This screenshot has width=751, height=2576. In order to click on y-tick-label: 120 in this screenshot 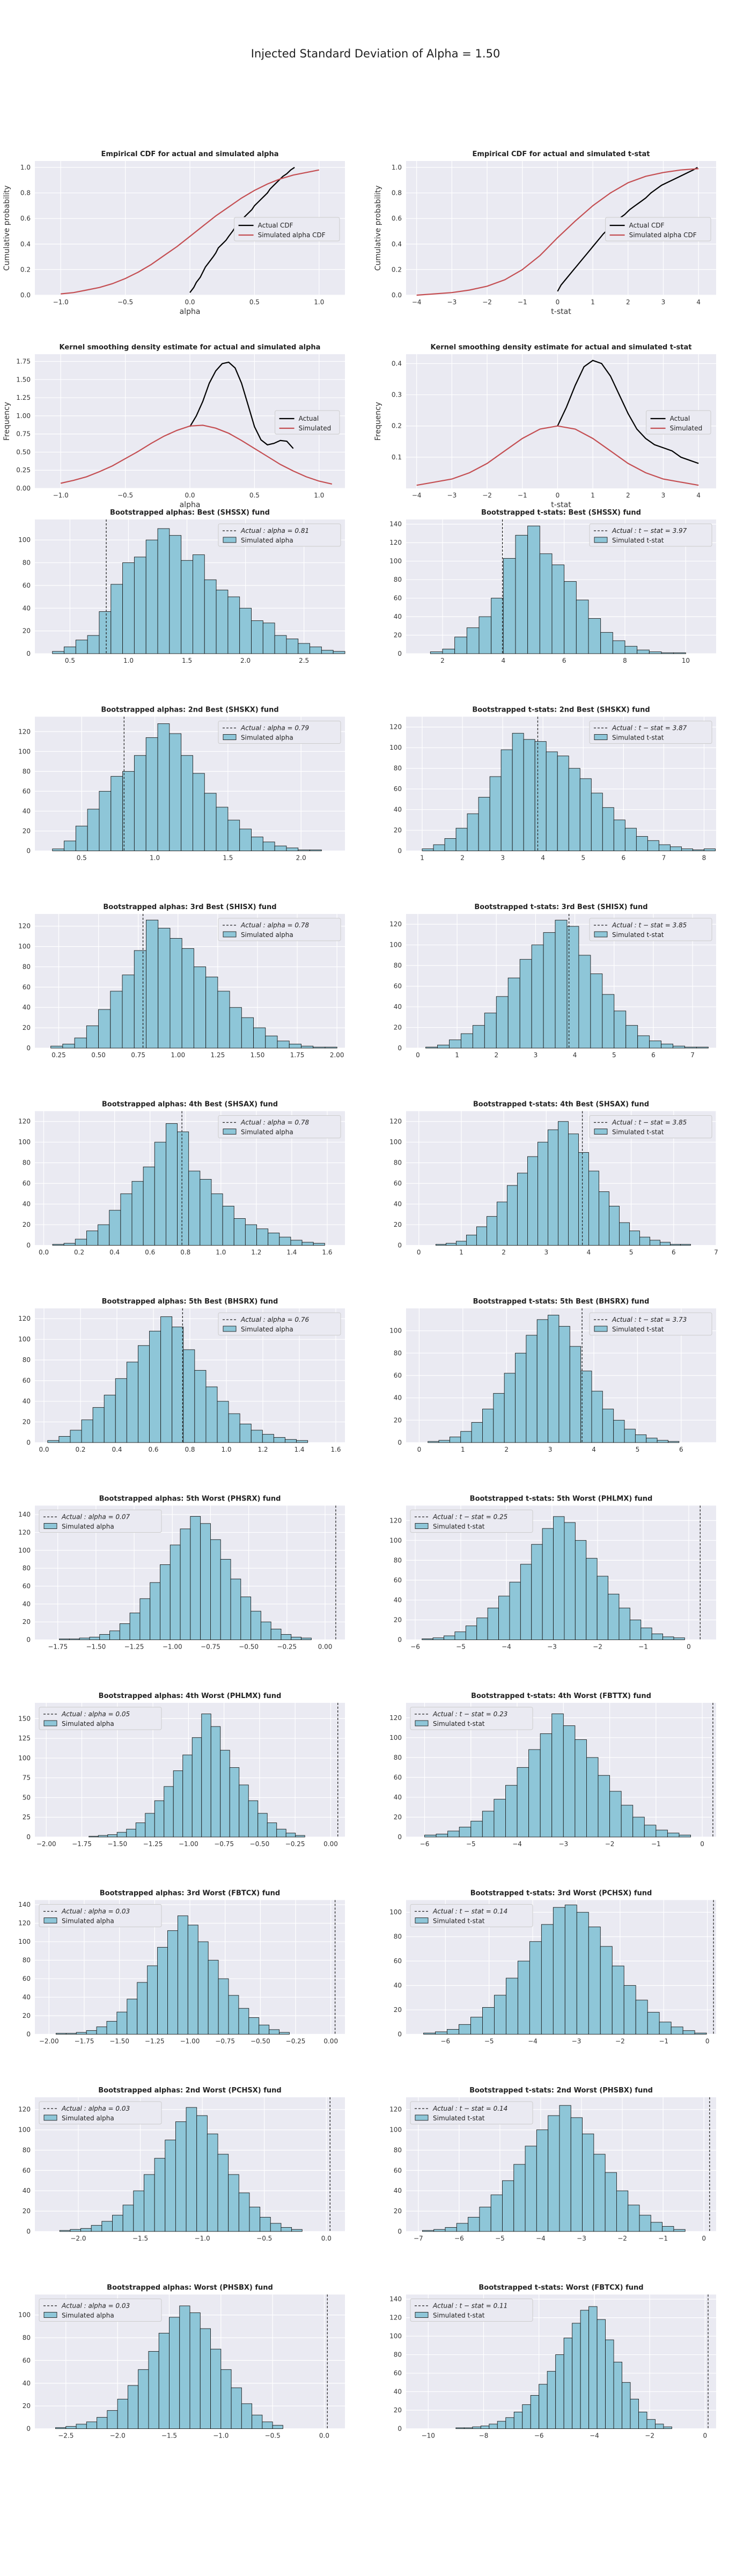, I will do `click(395, 1520)`.